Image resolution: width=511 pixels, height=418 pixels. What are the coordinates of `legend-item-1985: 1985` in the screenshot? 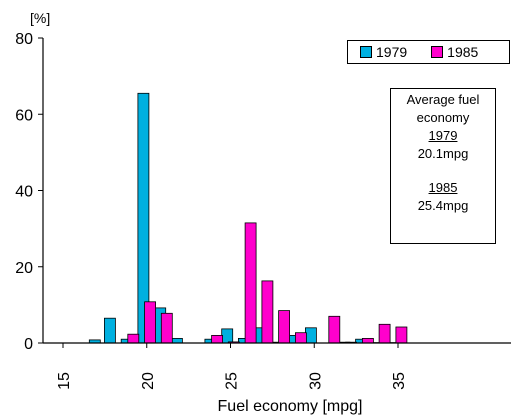 It's located at (454, 52).